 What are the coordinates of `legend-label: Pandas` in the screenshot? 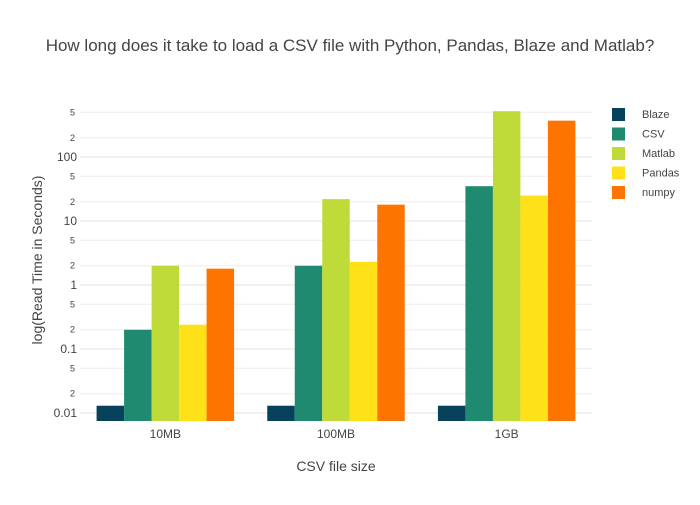 It's located at (661, 174).